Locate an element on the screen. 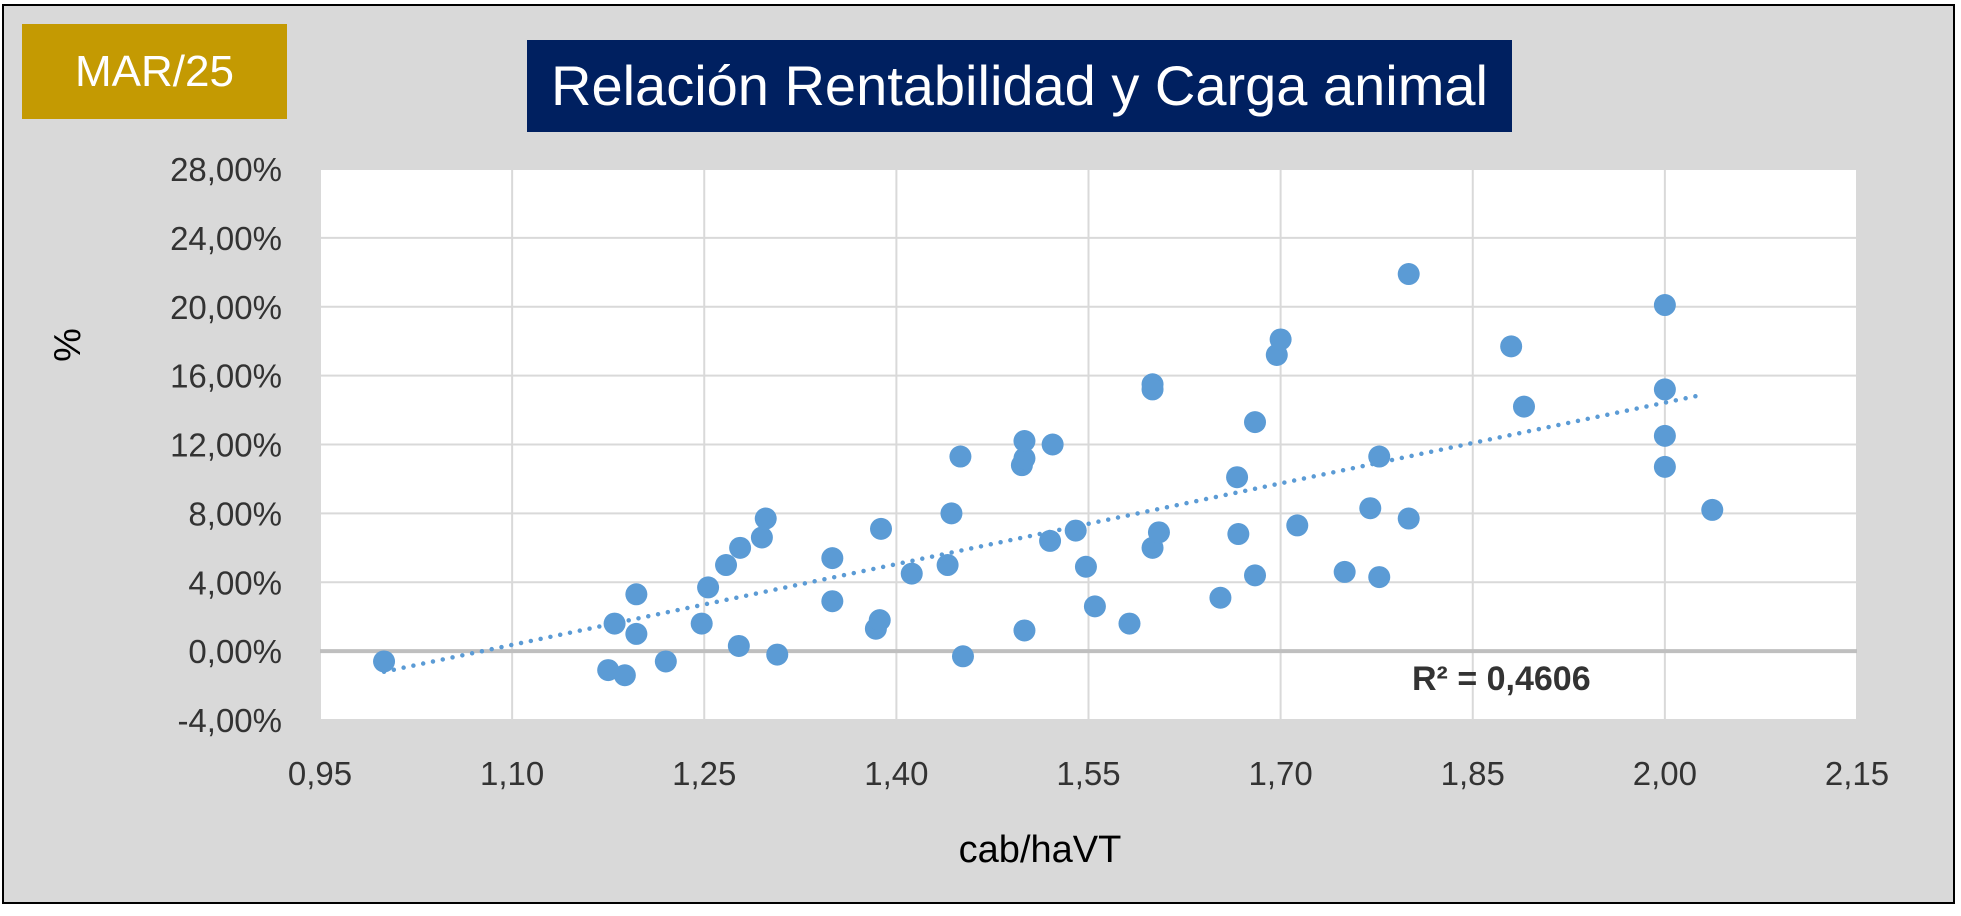  chart-title: Relación Rentabilidad y Carga animal is located at coordinates (1019, 85).